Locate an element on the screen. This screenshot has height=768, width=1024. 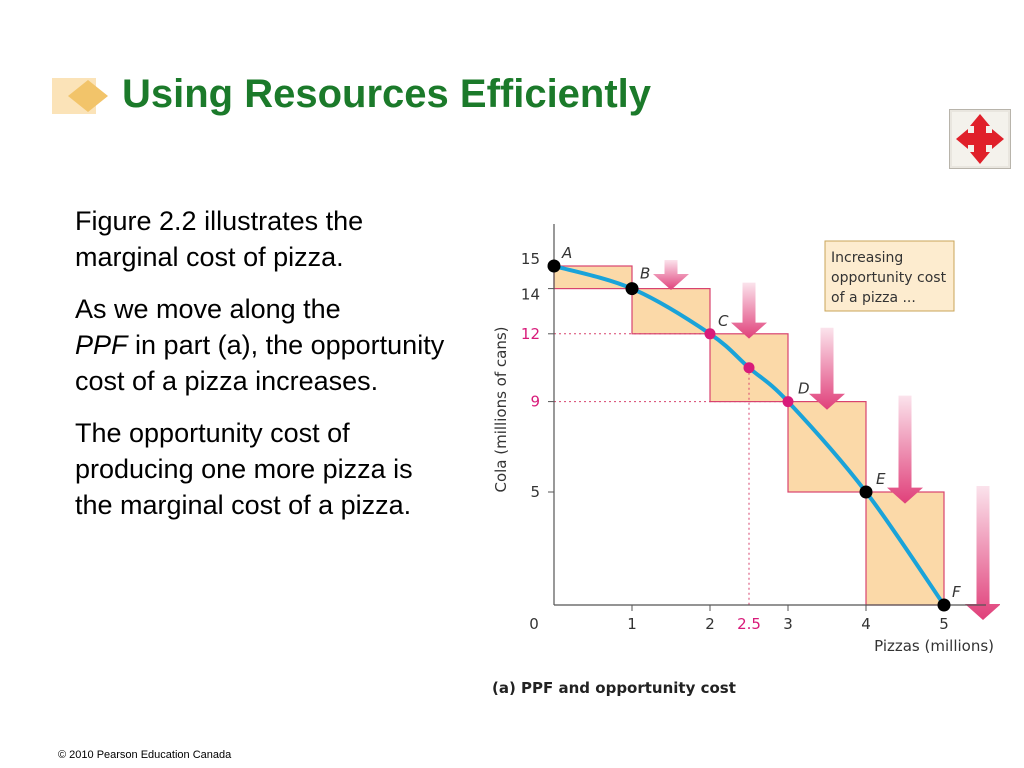
y-tick-label: 5 is located at coordinates (535, 492).